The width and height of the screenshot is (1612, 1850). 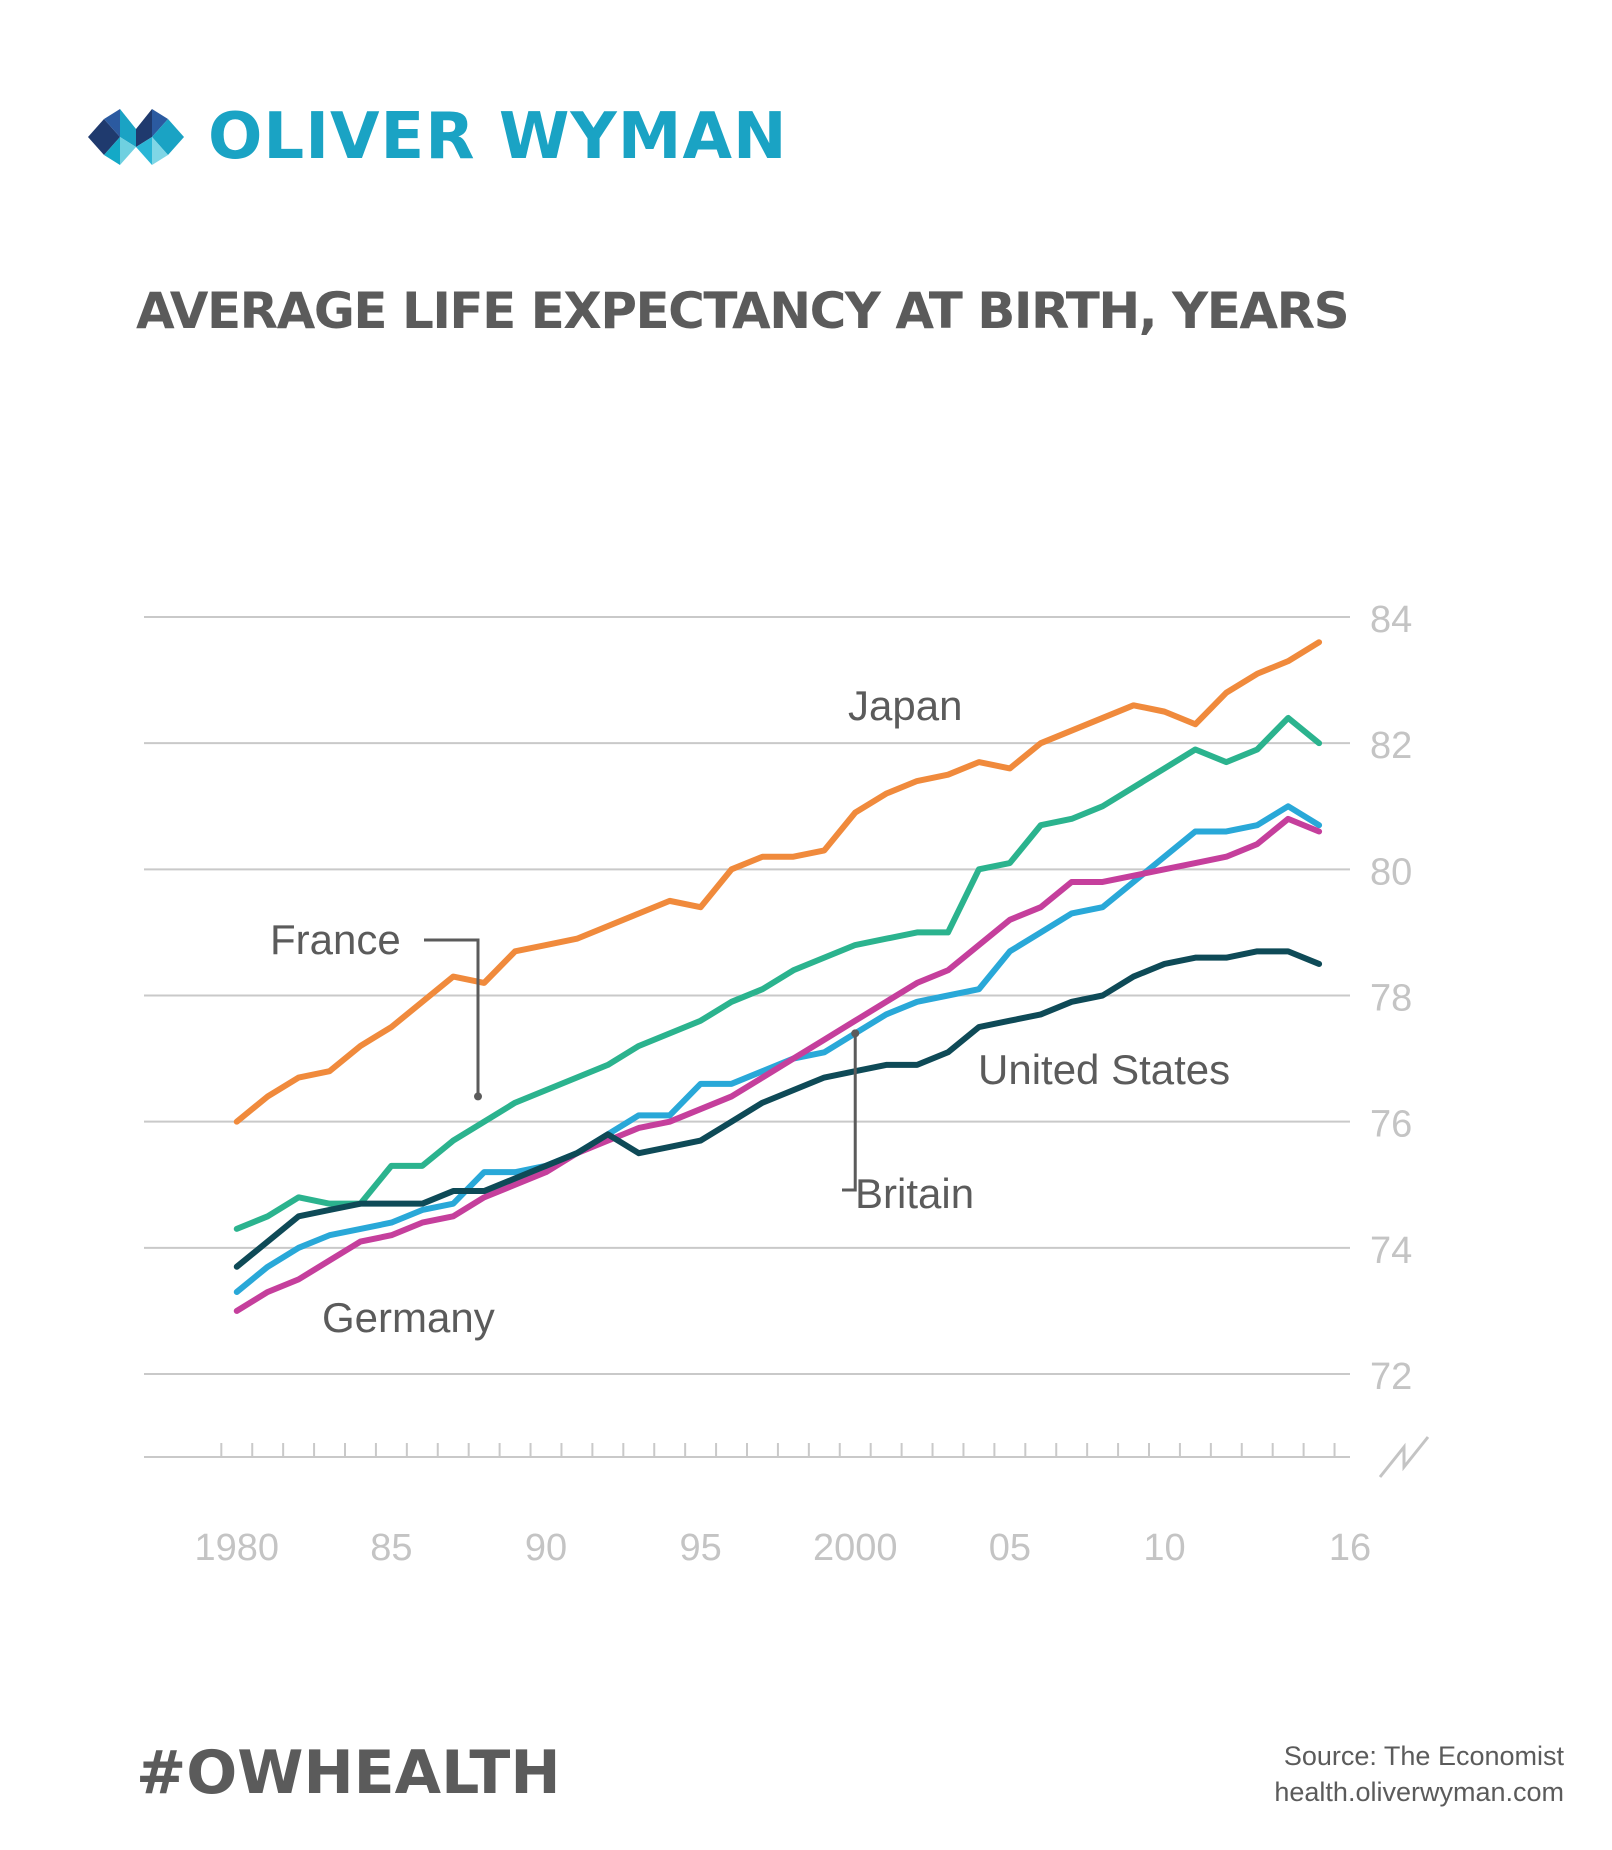 I want to click on y-tick-label-82: 82, so click(x=1391, y=746).